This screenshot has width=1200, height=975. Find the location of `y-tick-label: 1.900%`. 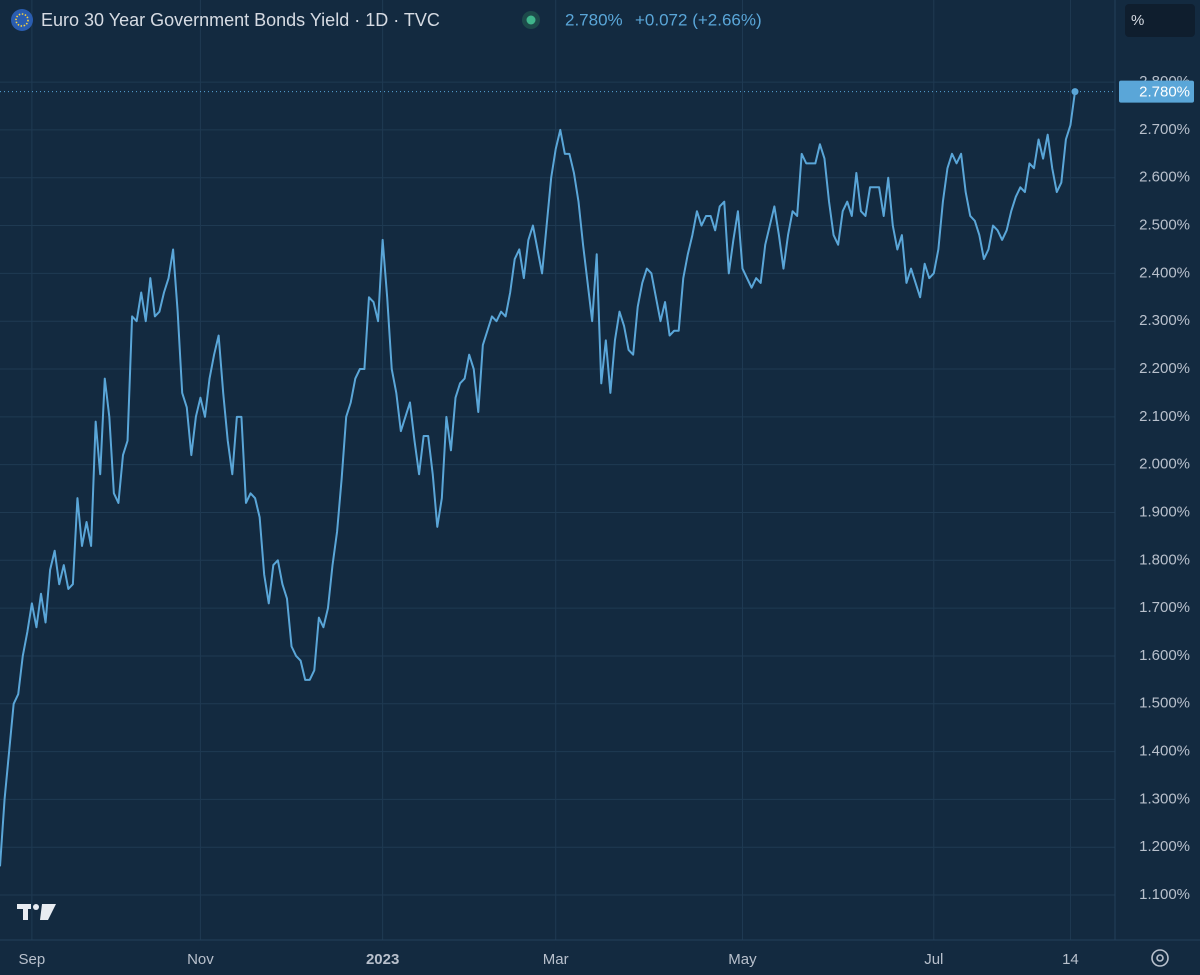

y-tick-label: 1.900% is located at coordinates (1164, 511).